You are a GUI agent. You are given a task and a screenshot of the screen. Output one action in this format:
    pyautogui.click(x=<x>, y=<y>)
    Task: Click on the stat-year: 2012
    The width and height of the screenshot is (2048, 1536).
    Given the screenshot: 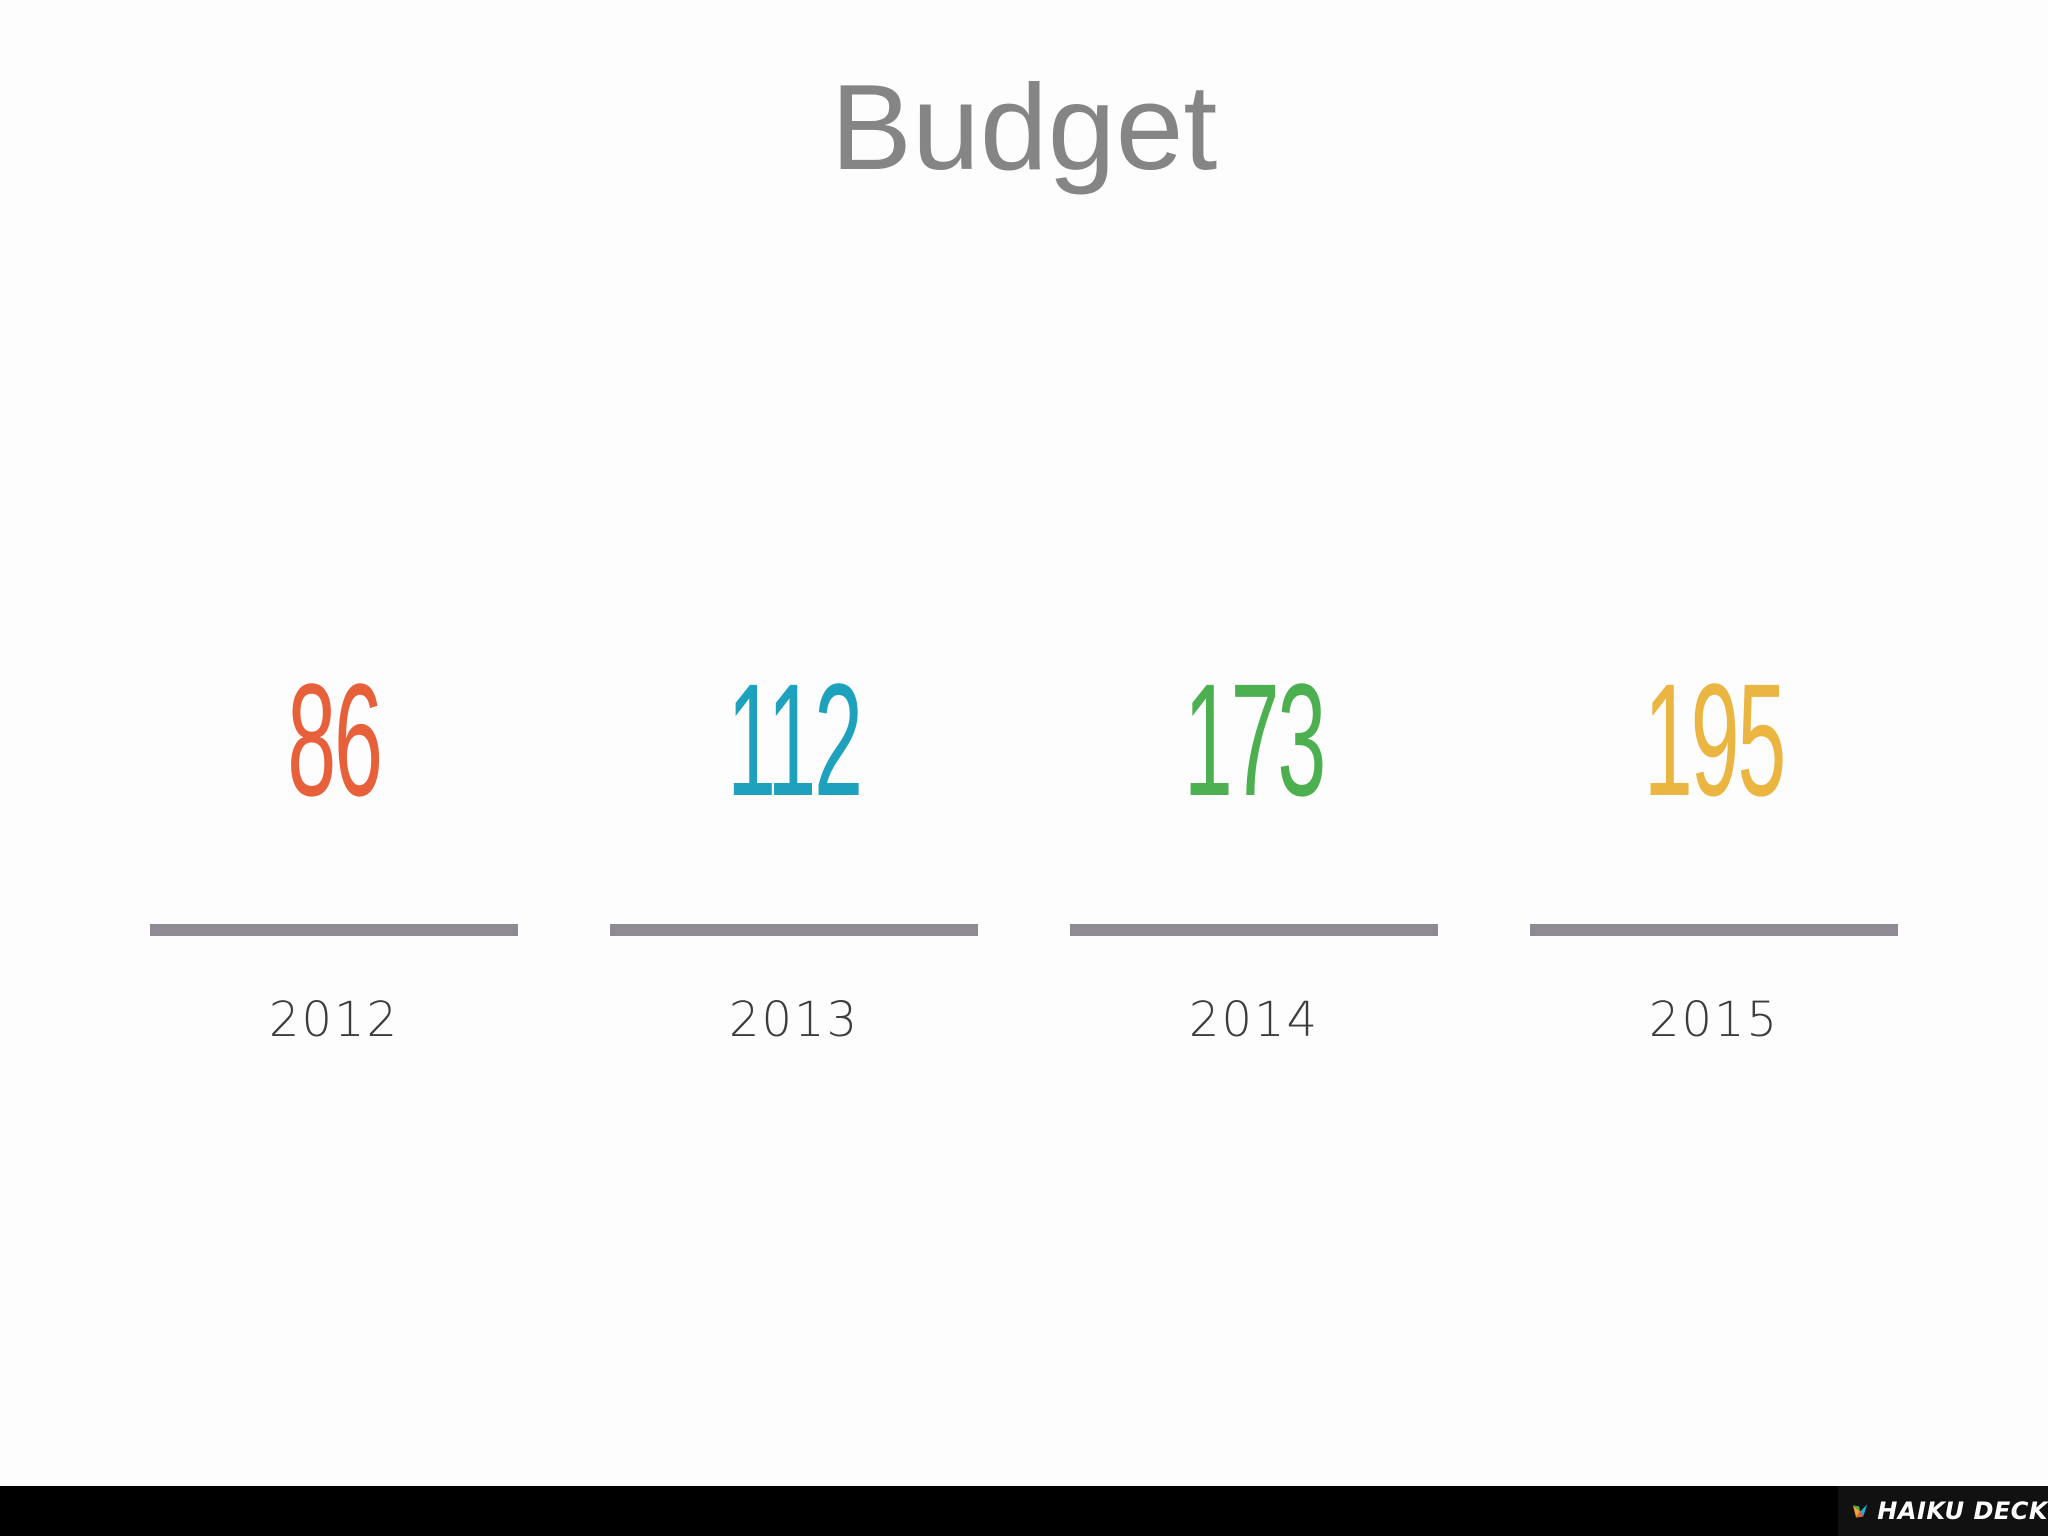 What is the action you would take?
    pyautogui.click(x=334, y=1020)
    